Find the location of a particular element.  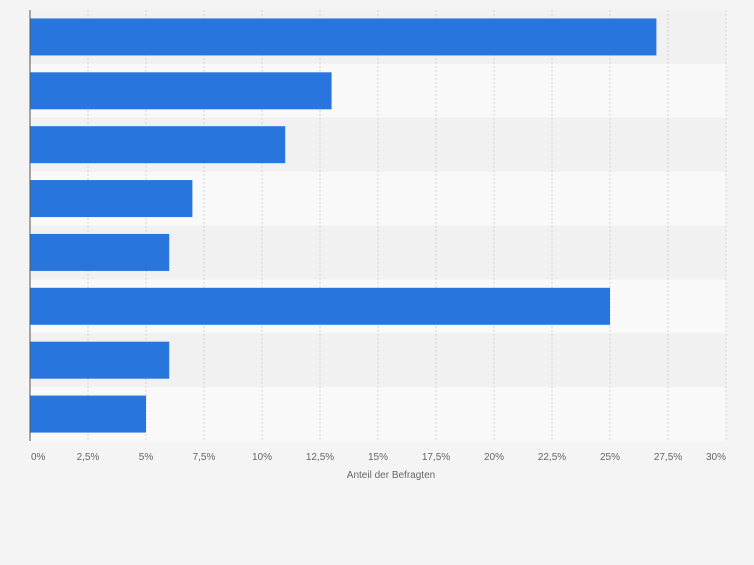

x-tick-label: 10% is located at coordinates (262, 457).